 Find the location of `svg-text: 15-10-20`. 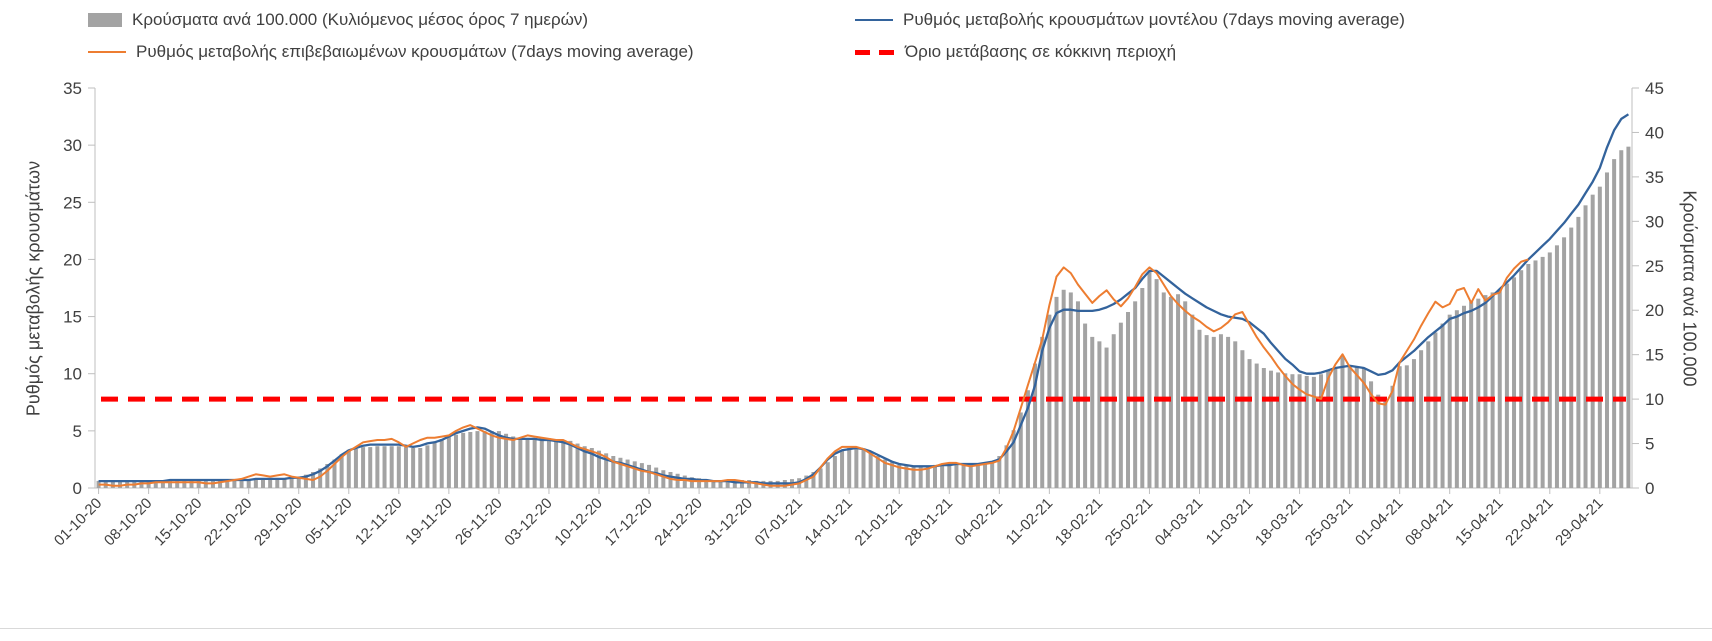

svg-text: 15-10-20 is located at coordinates (178, 522).